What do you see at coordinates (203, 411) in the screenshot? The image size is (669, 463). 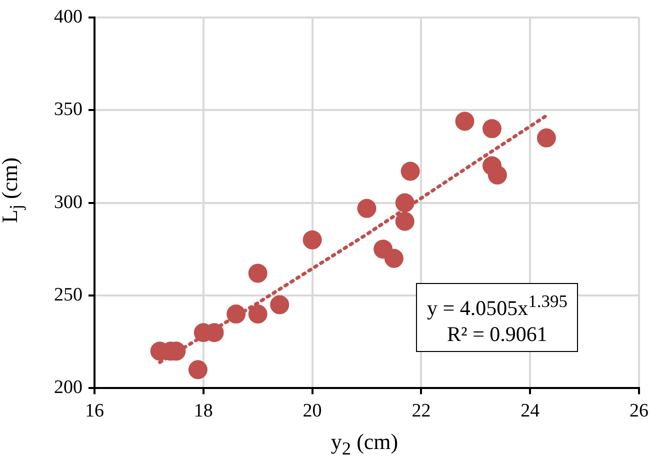 I see `x-tick-label: 18` at bounding box center [203, 411].